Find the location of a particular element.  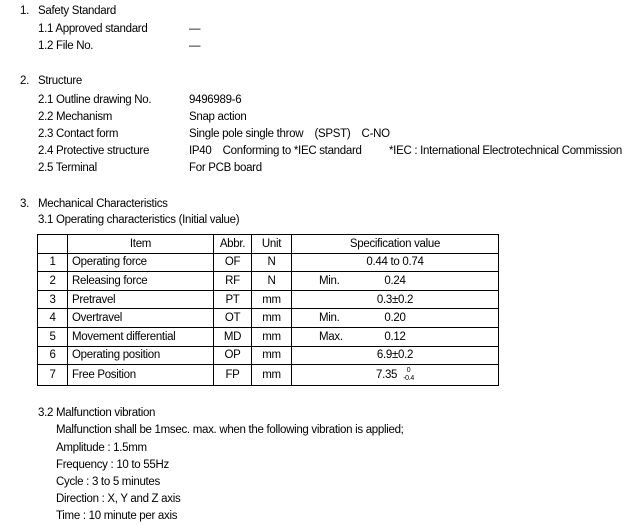

item-label: 2.3 Contact form is located at coordinates (78, 134).